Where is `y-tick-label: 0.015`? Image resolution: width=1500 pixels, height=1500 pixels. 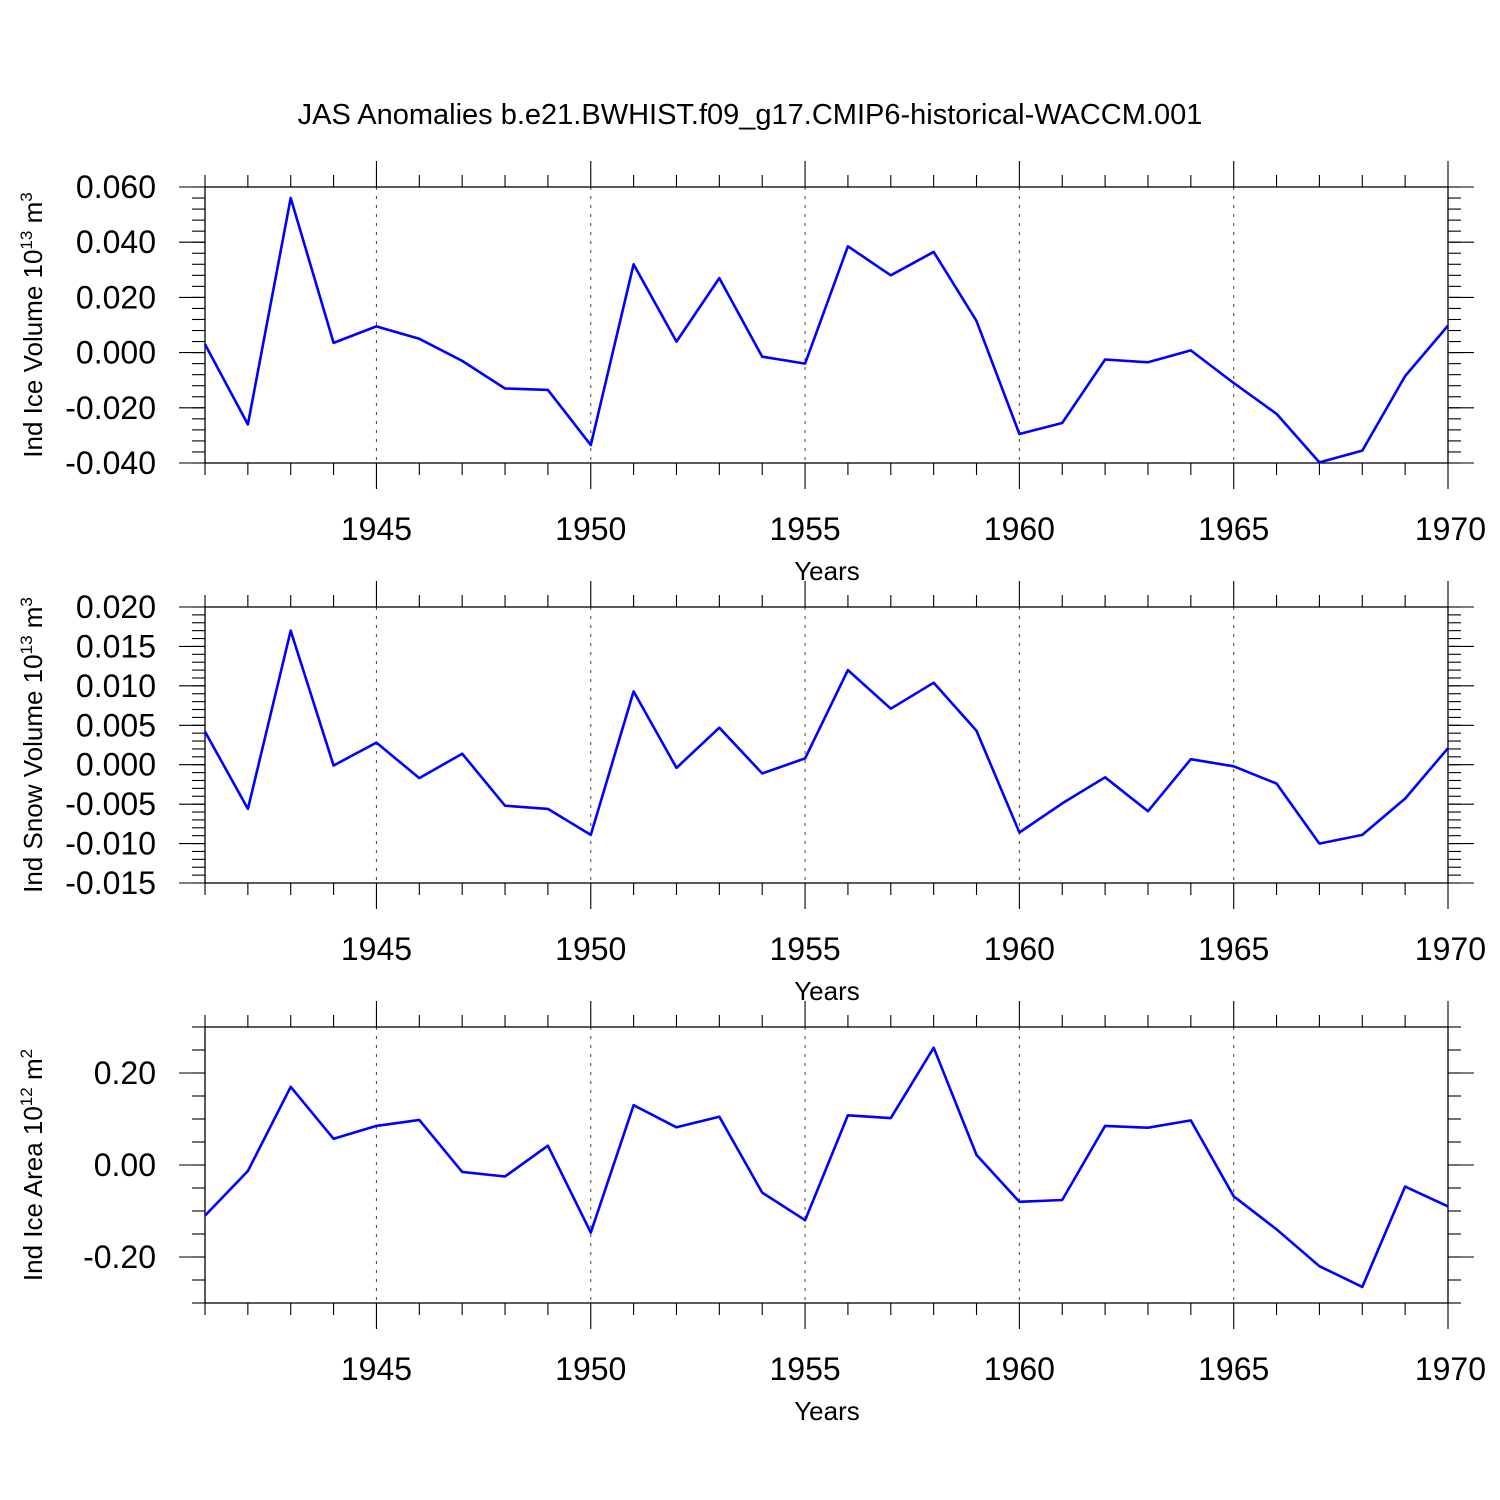 y-tick-label: 0.015 is located at coordinates (116, 646).